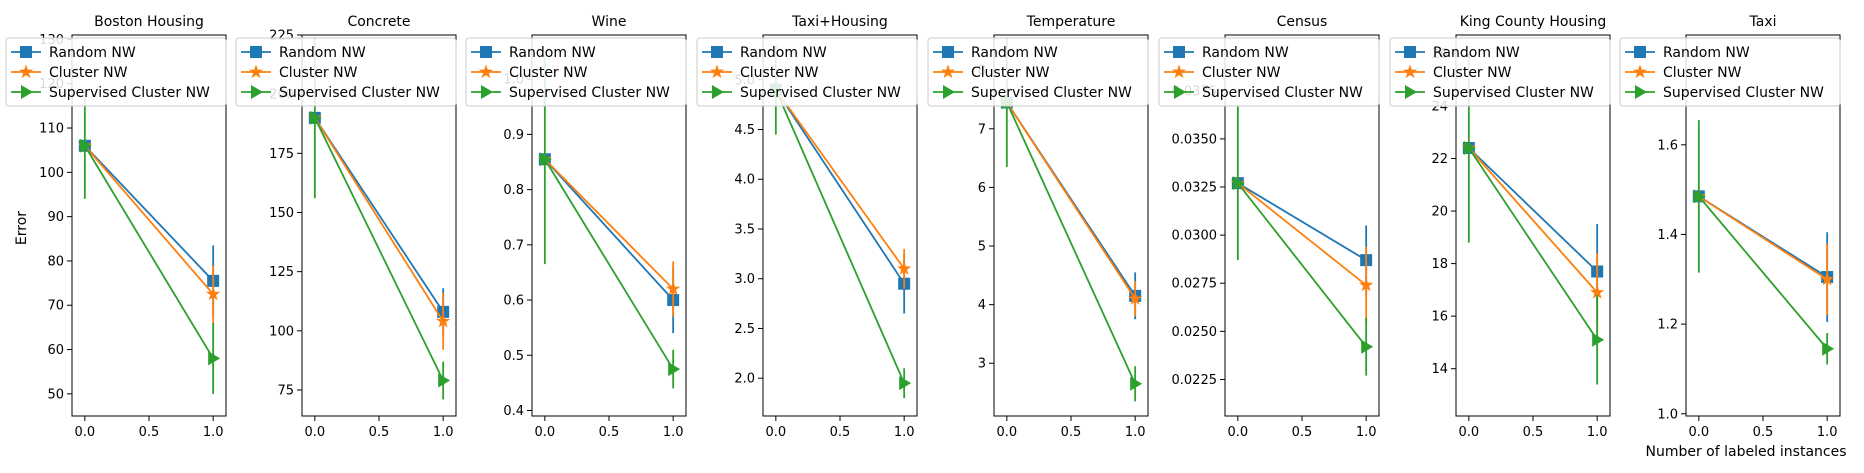  What do you see at coordinates (744, 329) in the screenshot?
I see `y-tick-label: 2.5` at bounding box center [744, 329].